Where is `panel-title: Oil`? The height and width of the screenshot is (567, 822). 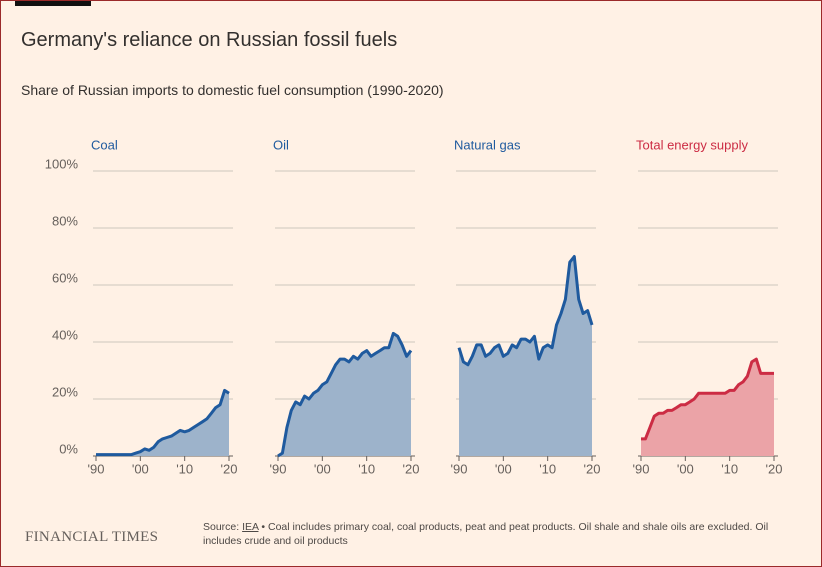
panel-title: Oil is located at coordinates (281, 144).